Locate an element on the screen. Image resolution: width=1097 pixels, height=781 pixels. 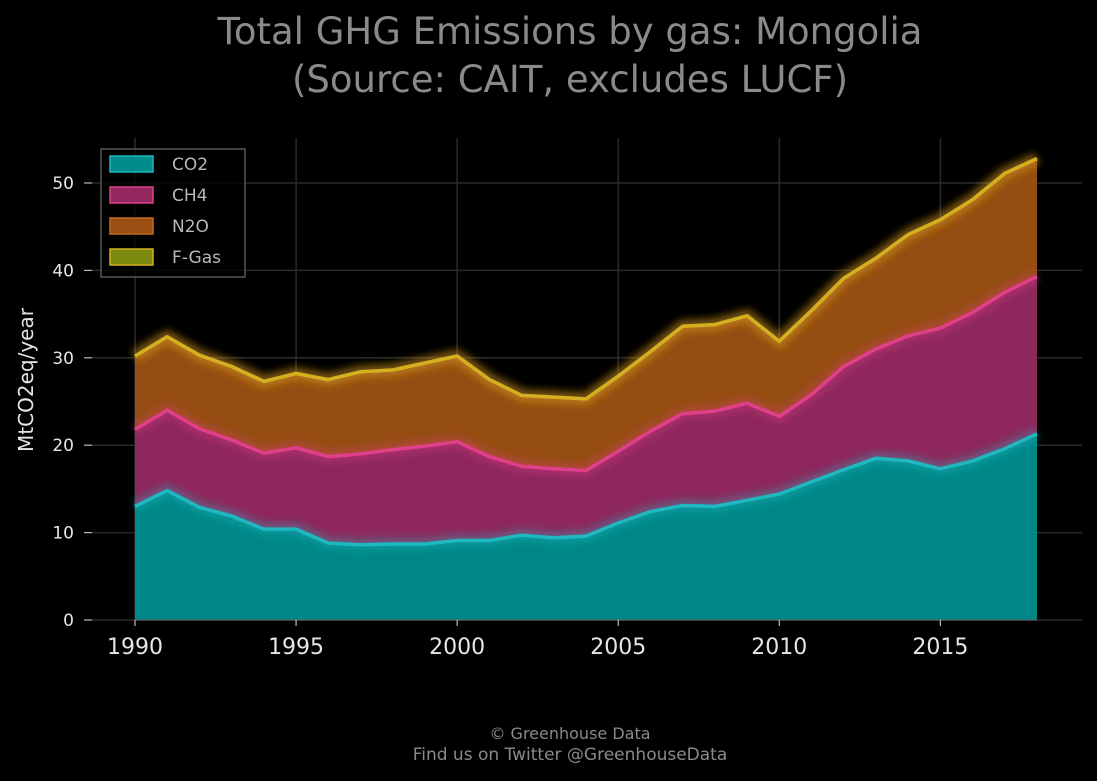
y-axis-label: MtCO2eq/year is located at coordinates (26, 379).